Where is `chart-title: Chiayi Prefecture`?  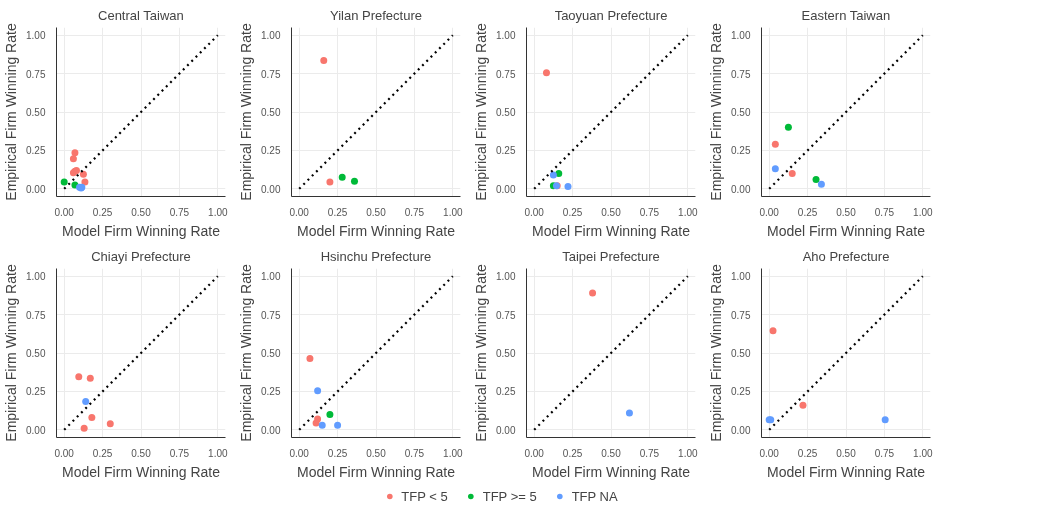
chart-title: Chiayi Prefecture is located at coordinates (141, 256).